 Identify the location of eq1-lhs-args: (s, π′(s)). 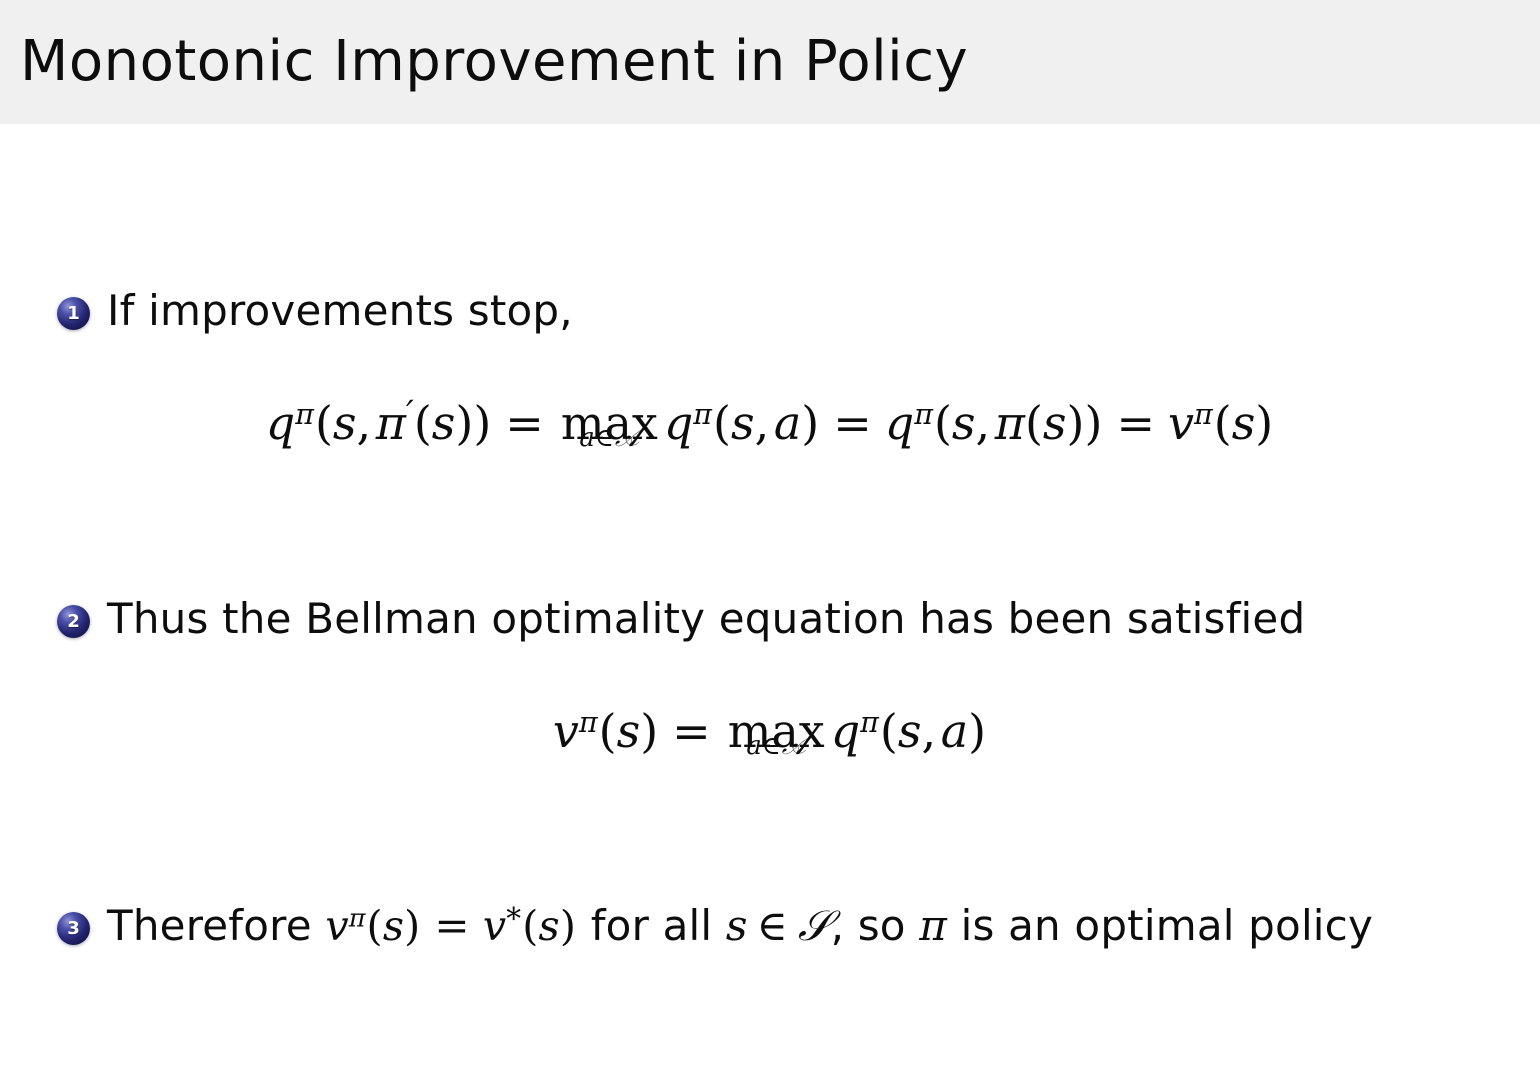
(403, 421).